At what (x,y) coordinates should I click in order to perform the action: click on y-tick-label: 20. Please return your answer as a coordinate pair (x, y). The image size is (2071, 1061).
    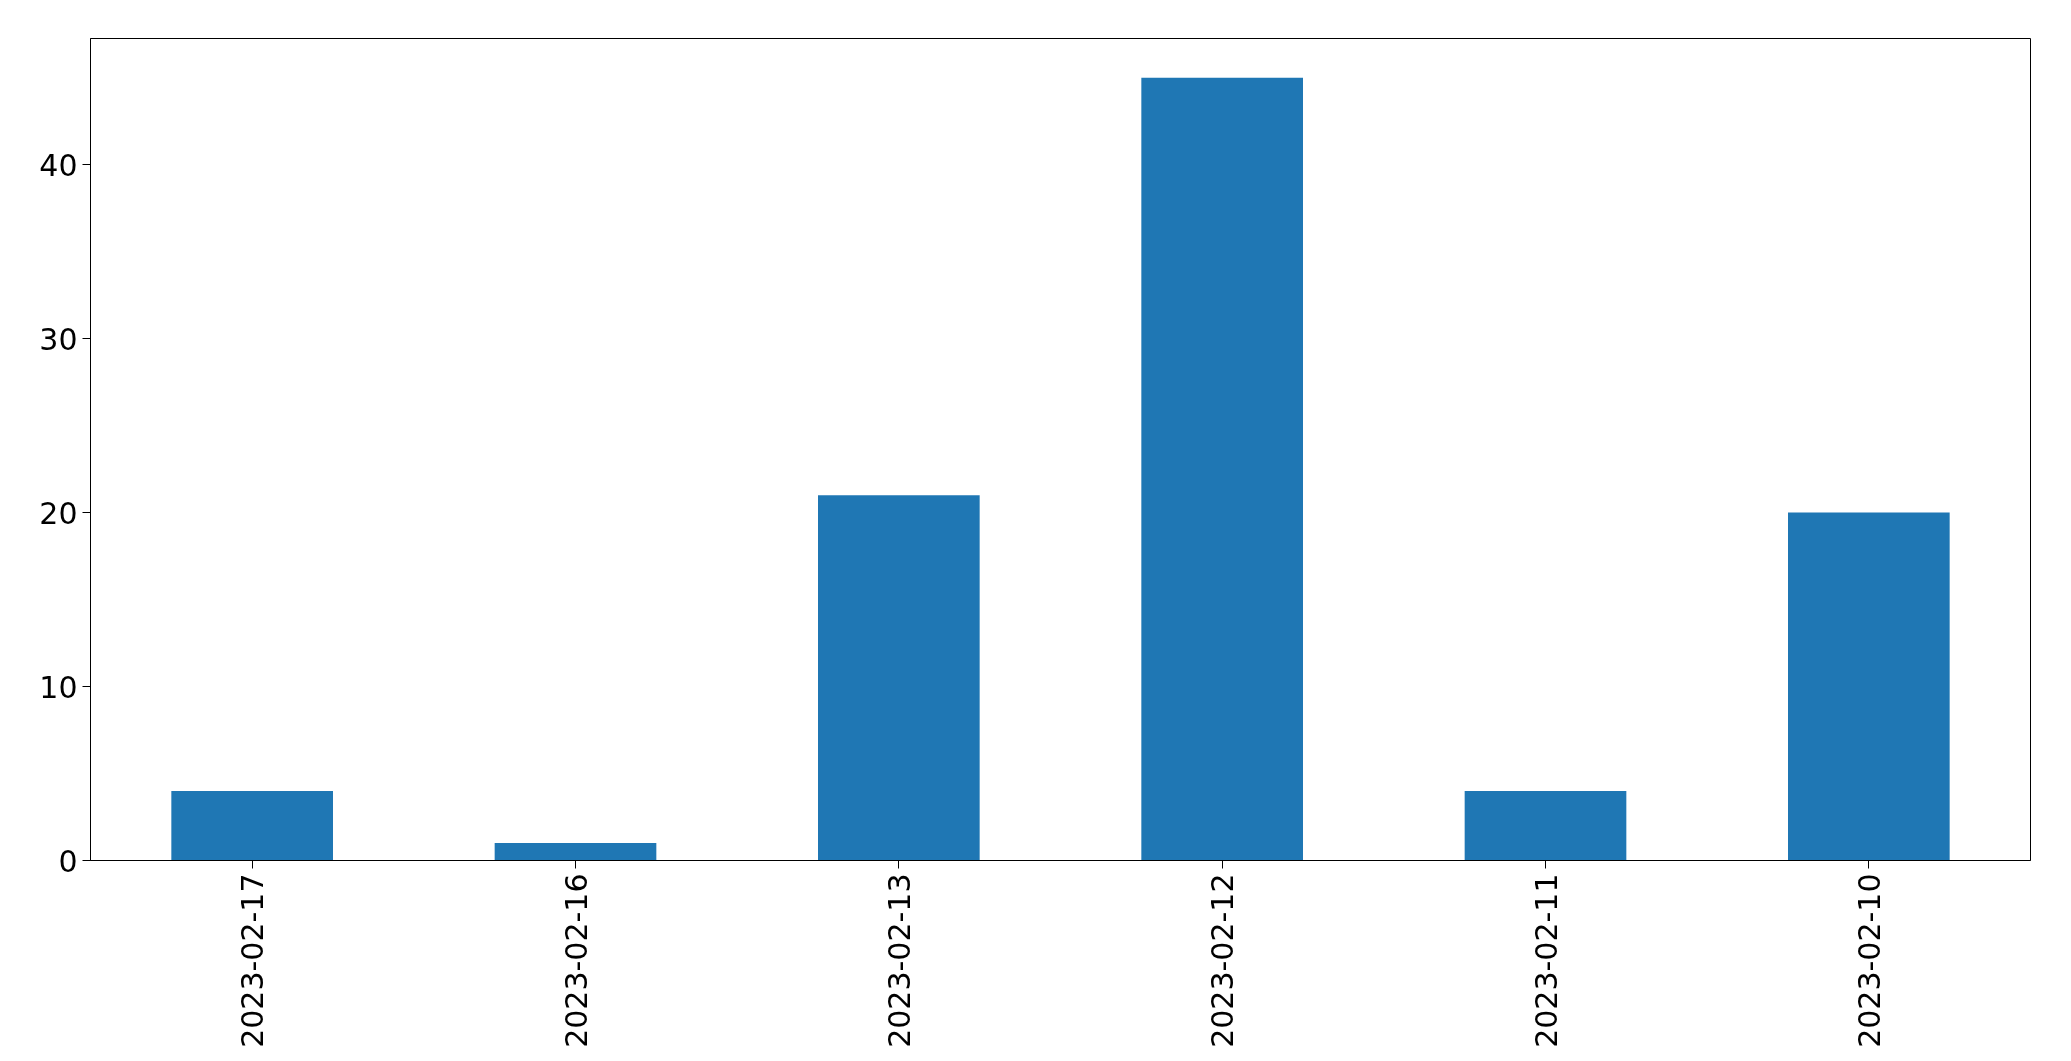
    Looking at the image, I should click on (58, 513).